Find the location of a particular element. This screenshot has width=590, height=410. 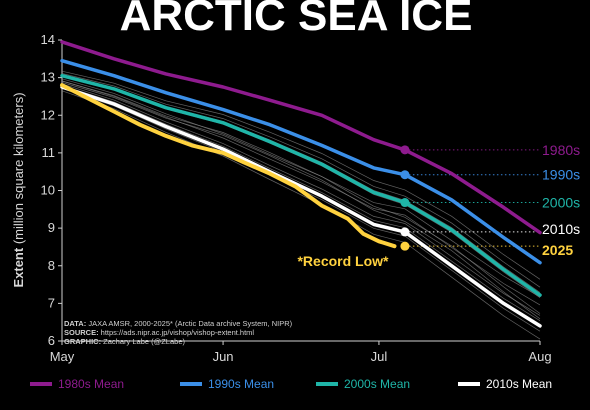

legend-label-1980s: 1980s Mean is located at coordinates (91, 384).